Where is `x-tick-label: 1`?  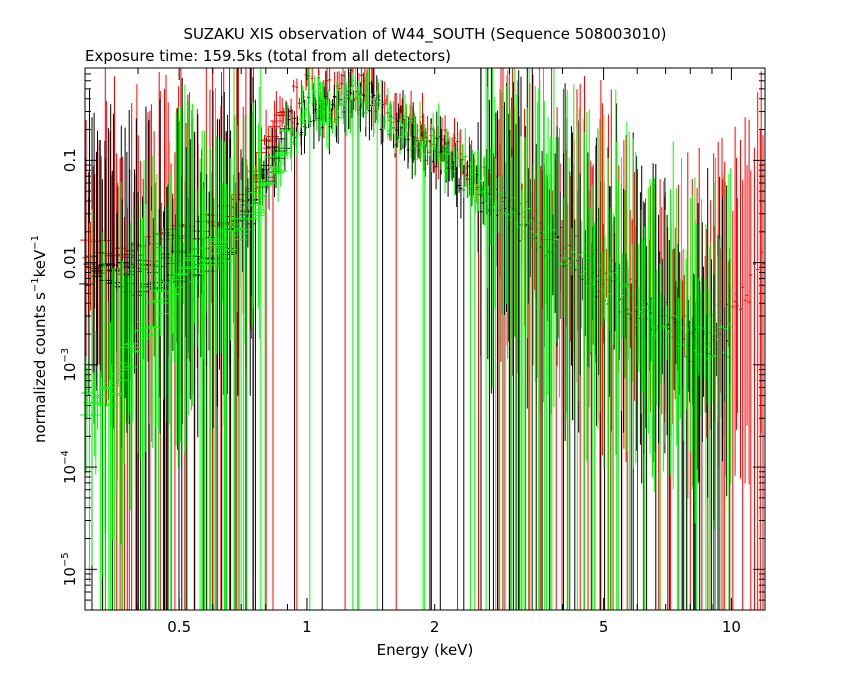 x-tick-label: 1 is located at coordinates (307, 627).